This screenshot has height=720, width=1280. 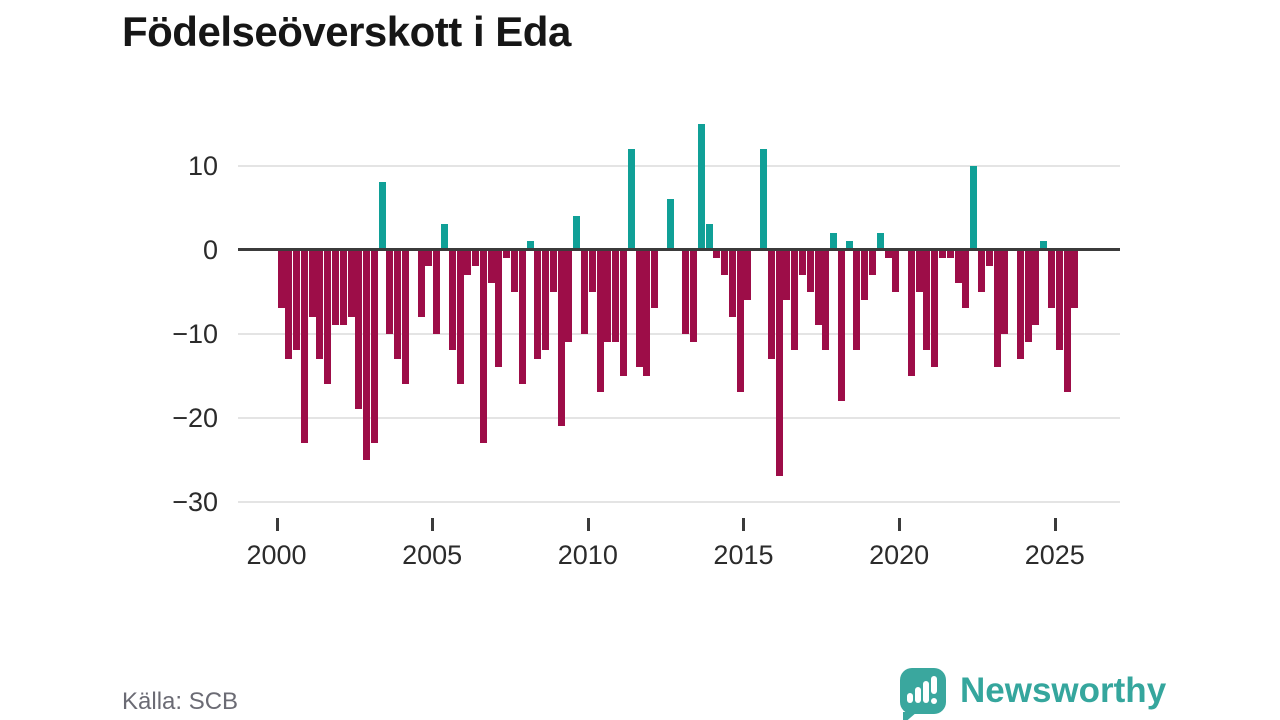 I want to click on bar-2021-Q3, so click(x=950, y=253).